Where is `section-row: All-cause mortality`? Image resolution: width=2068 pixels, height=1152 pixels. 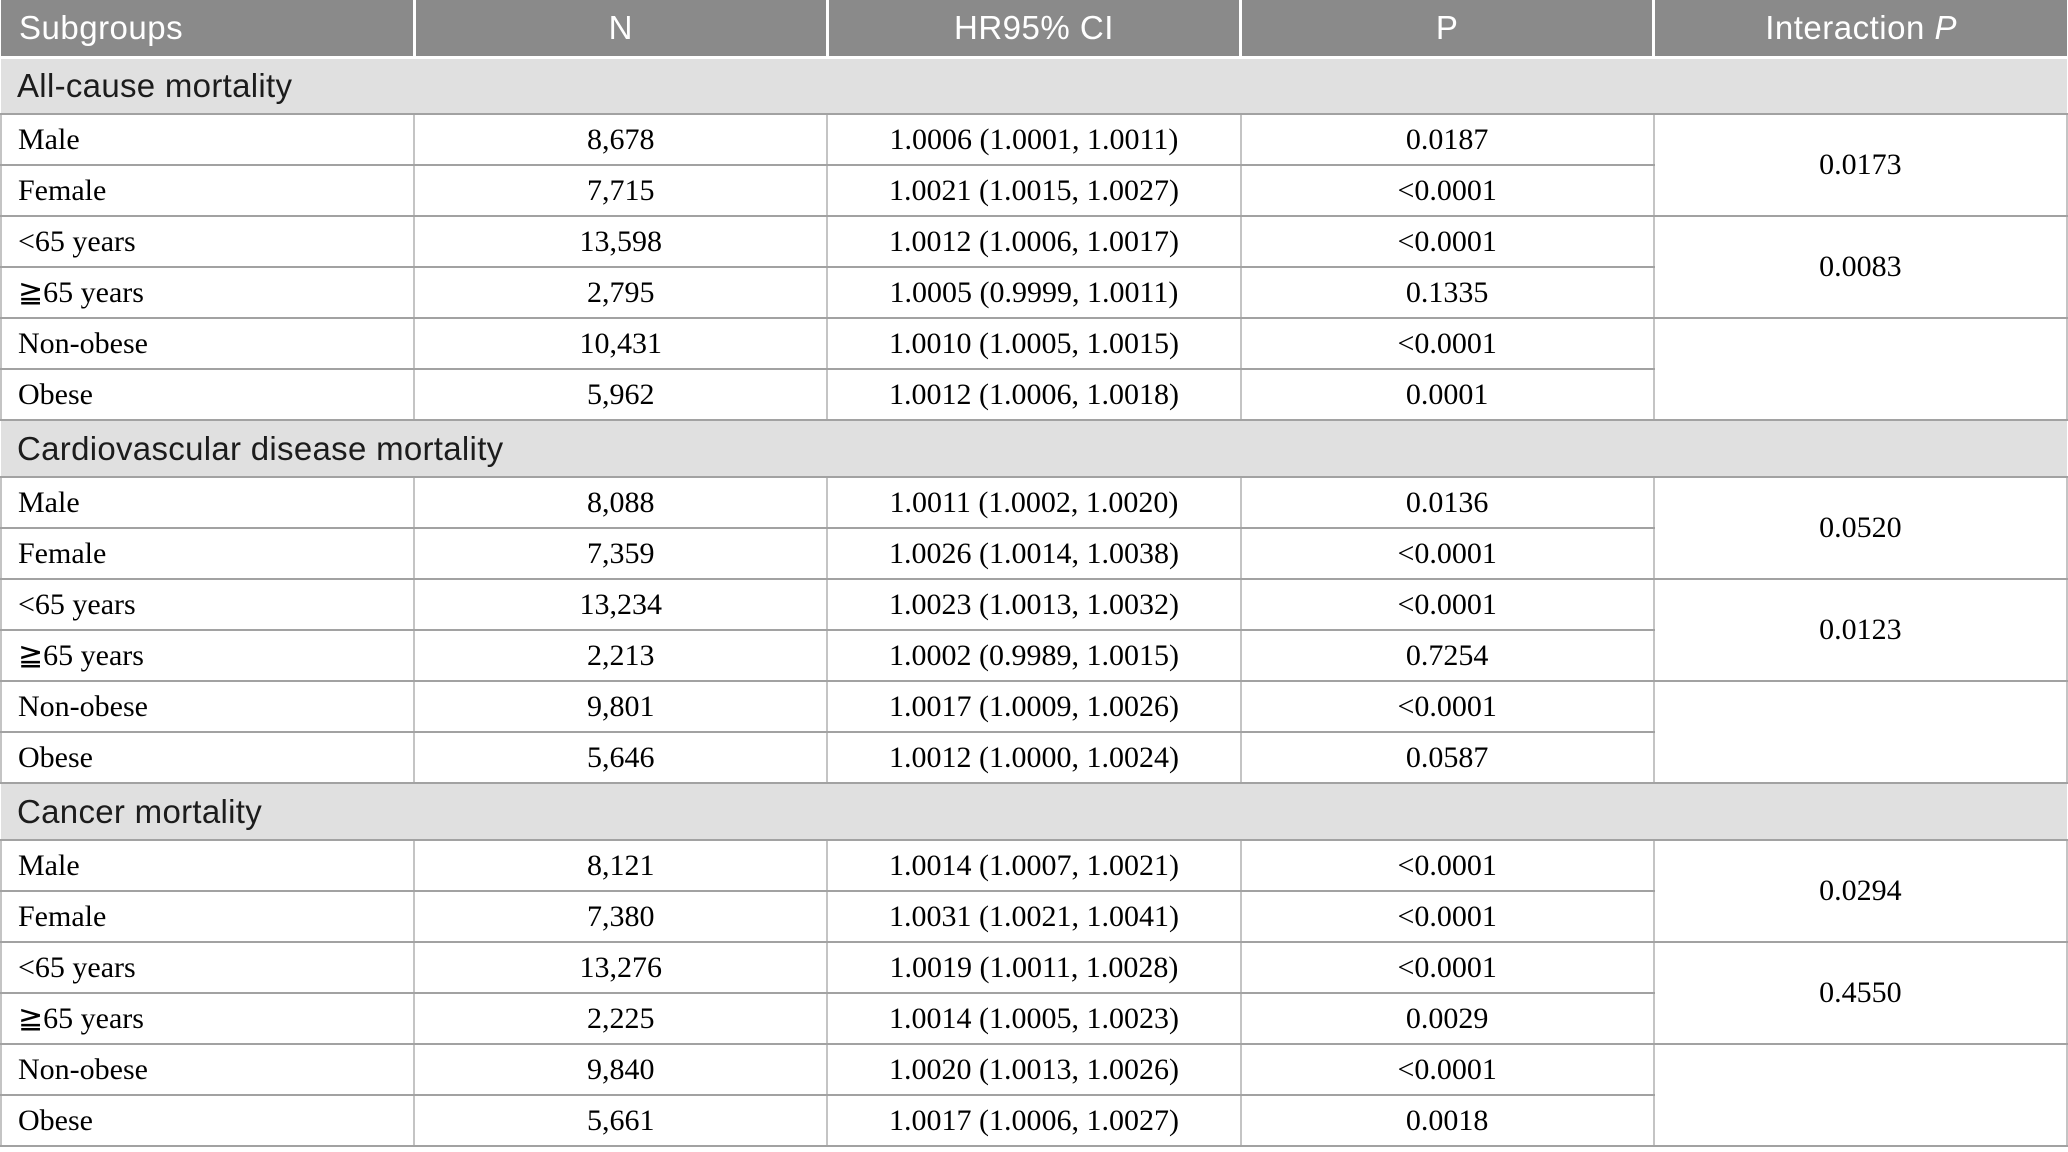
section-row: All-cause mortality is located at coordinates (1034, 85).